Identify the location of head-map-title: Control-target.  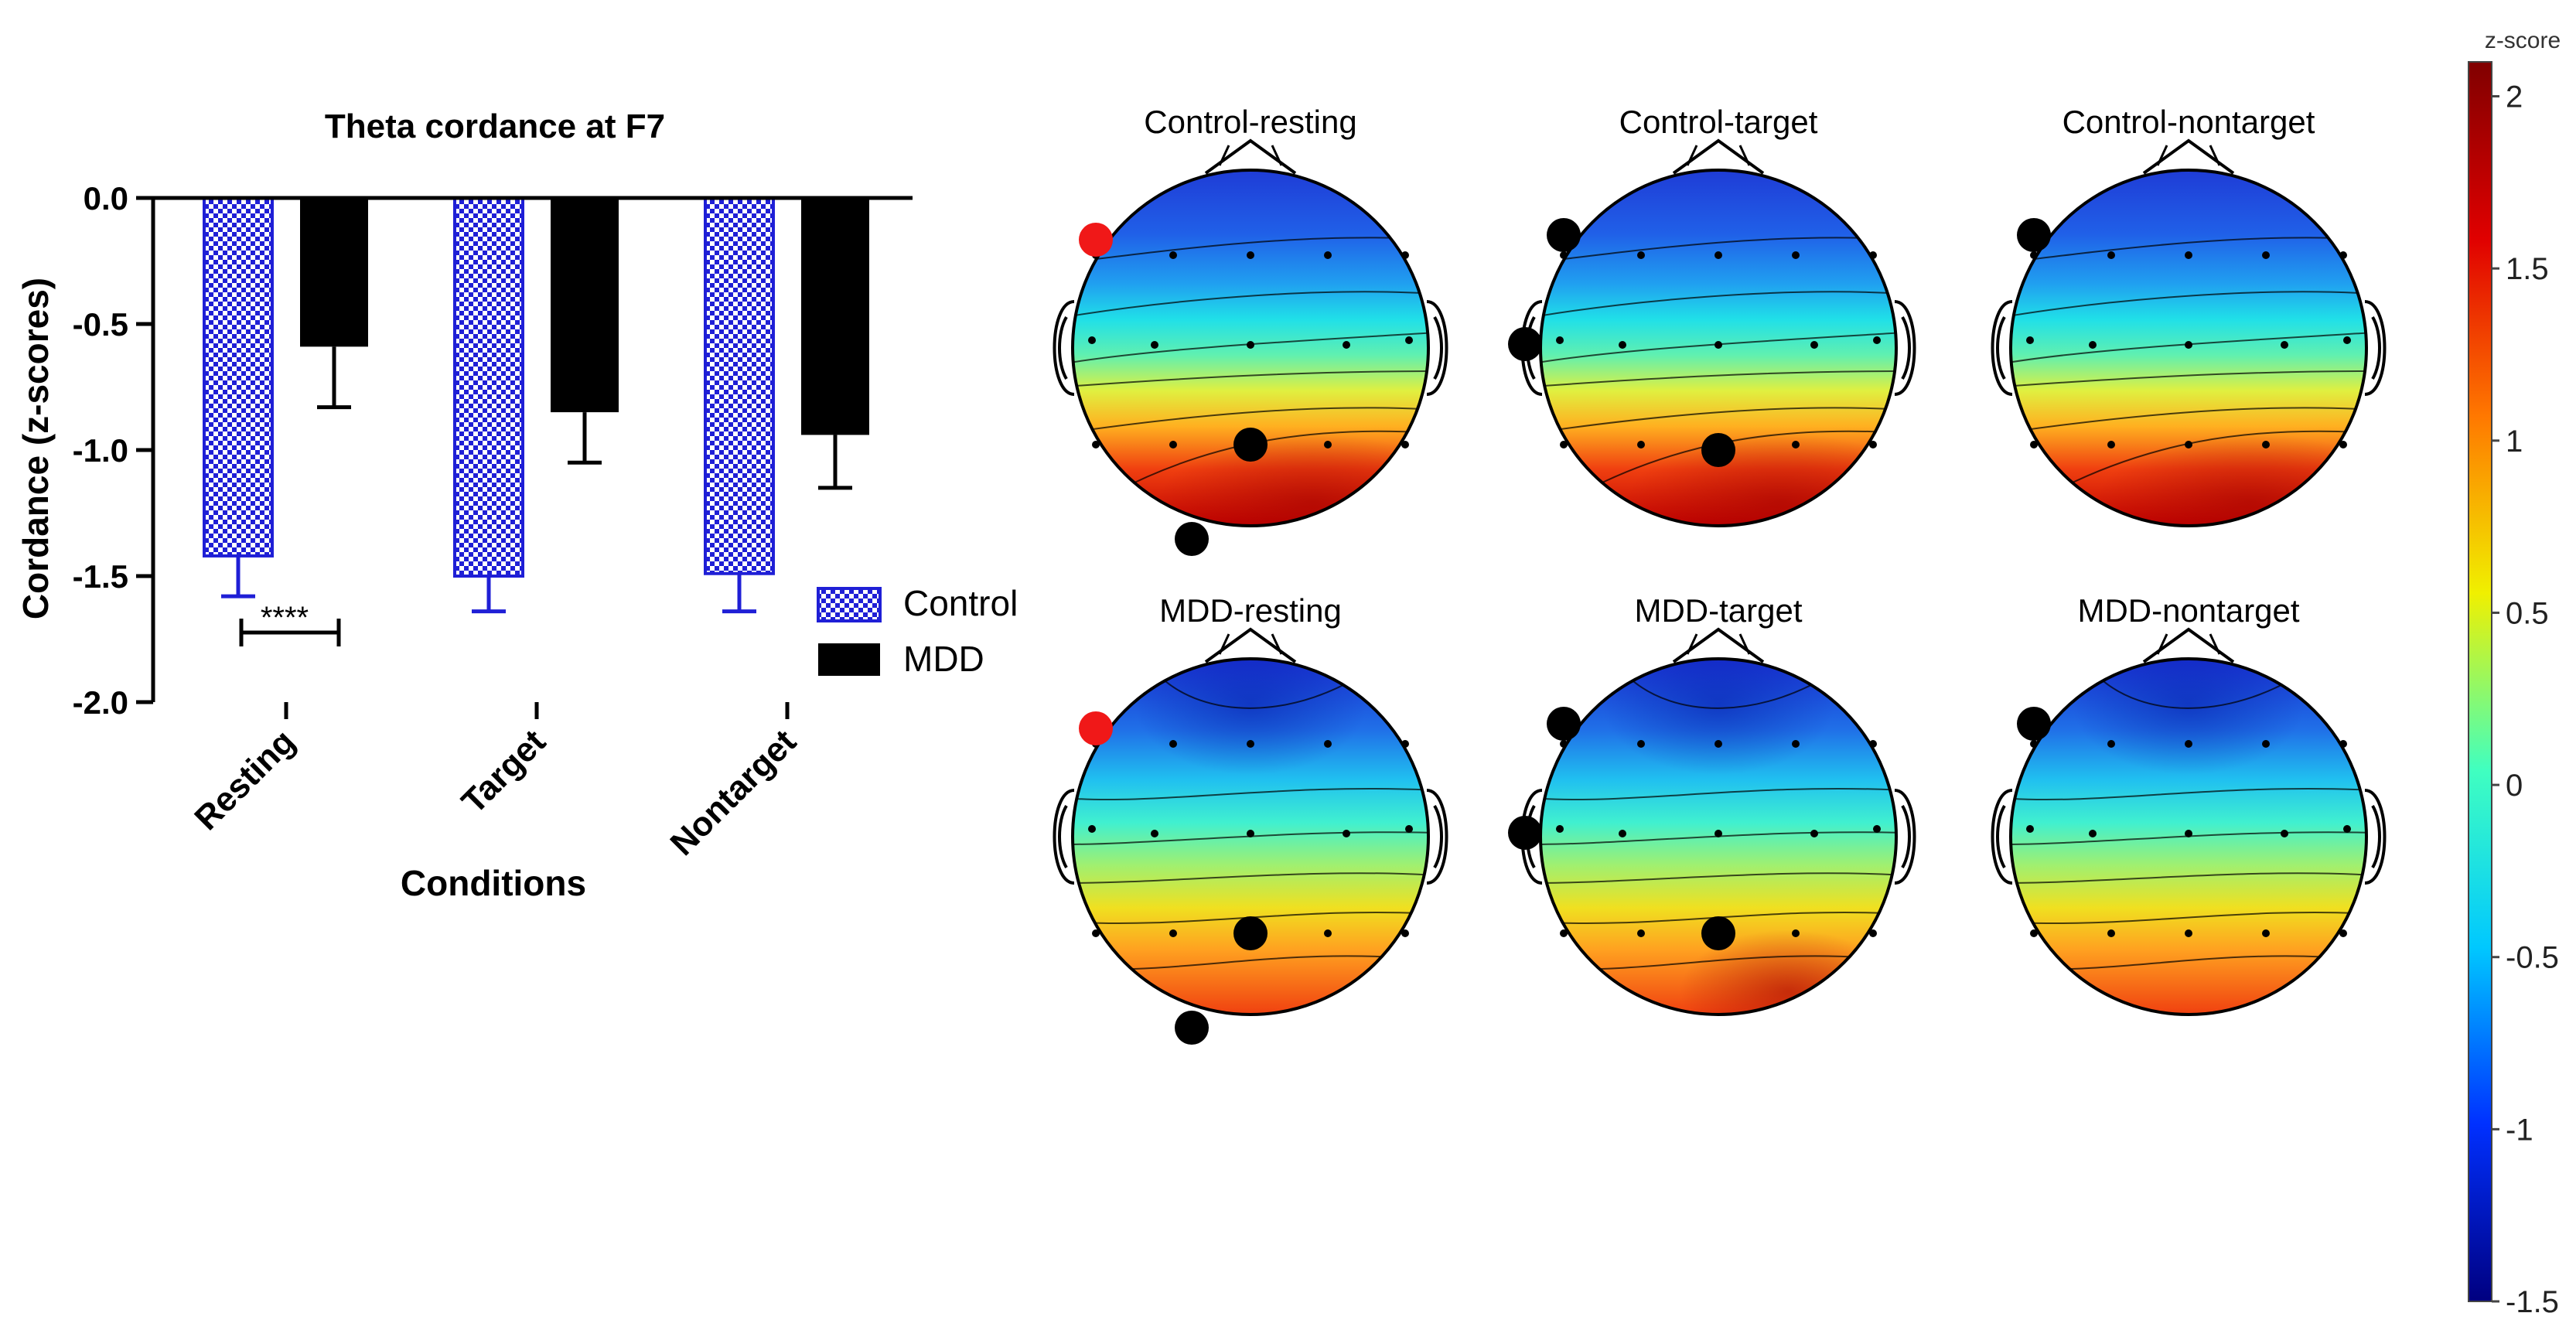
(1718, 122).